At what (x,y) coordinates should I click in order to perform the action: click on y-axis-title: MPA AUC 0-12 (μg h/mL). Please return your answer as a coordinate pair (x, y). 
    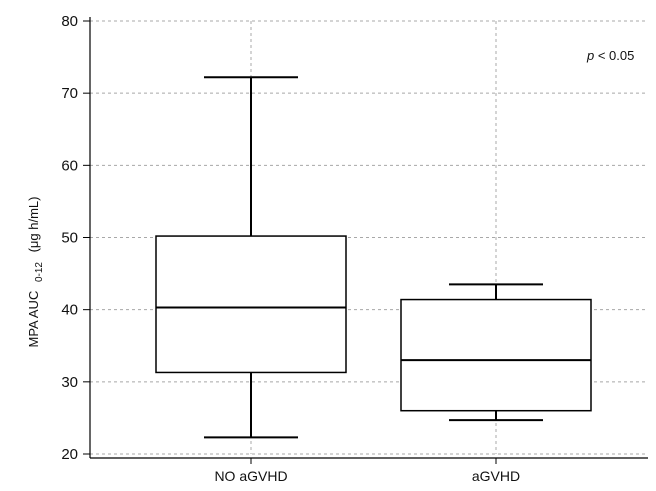
    Looking at the image, I should click on (35, 271).